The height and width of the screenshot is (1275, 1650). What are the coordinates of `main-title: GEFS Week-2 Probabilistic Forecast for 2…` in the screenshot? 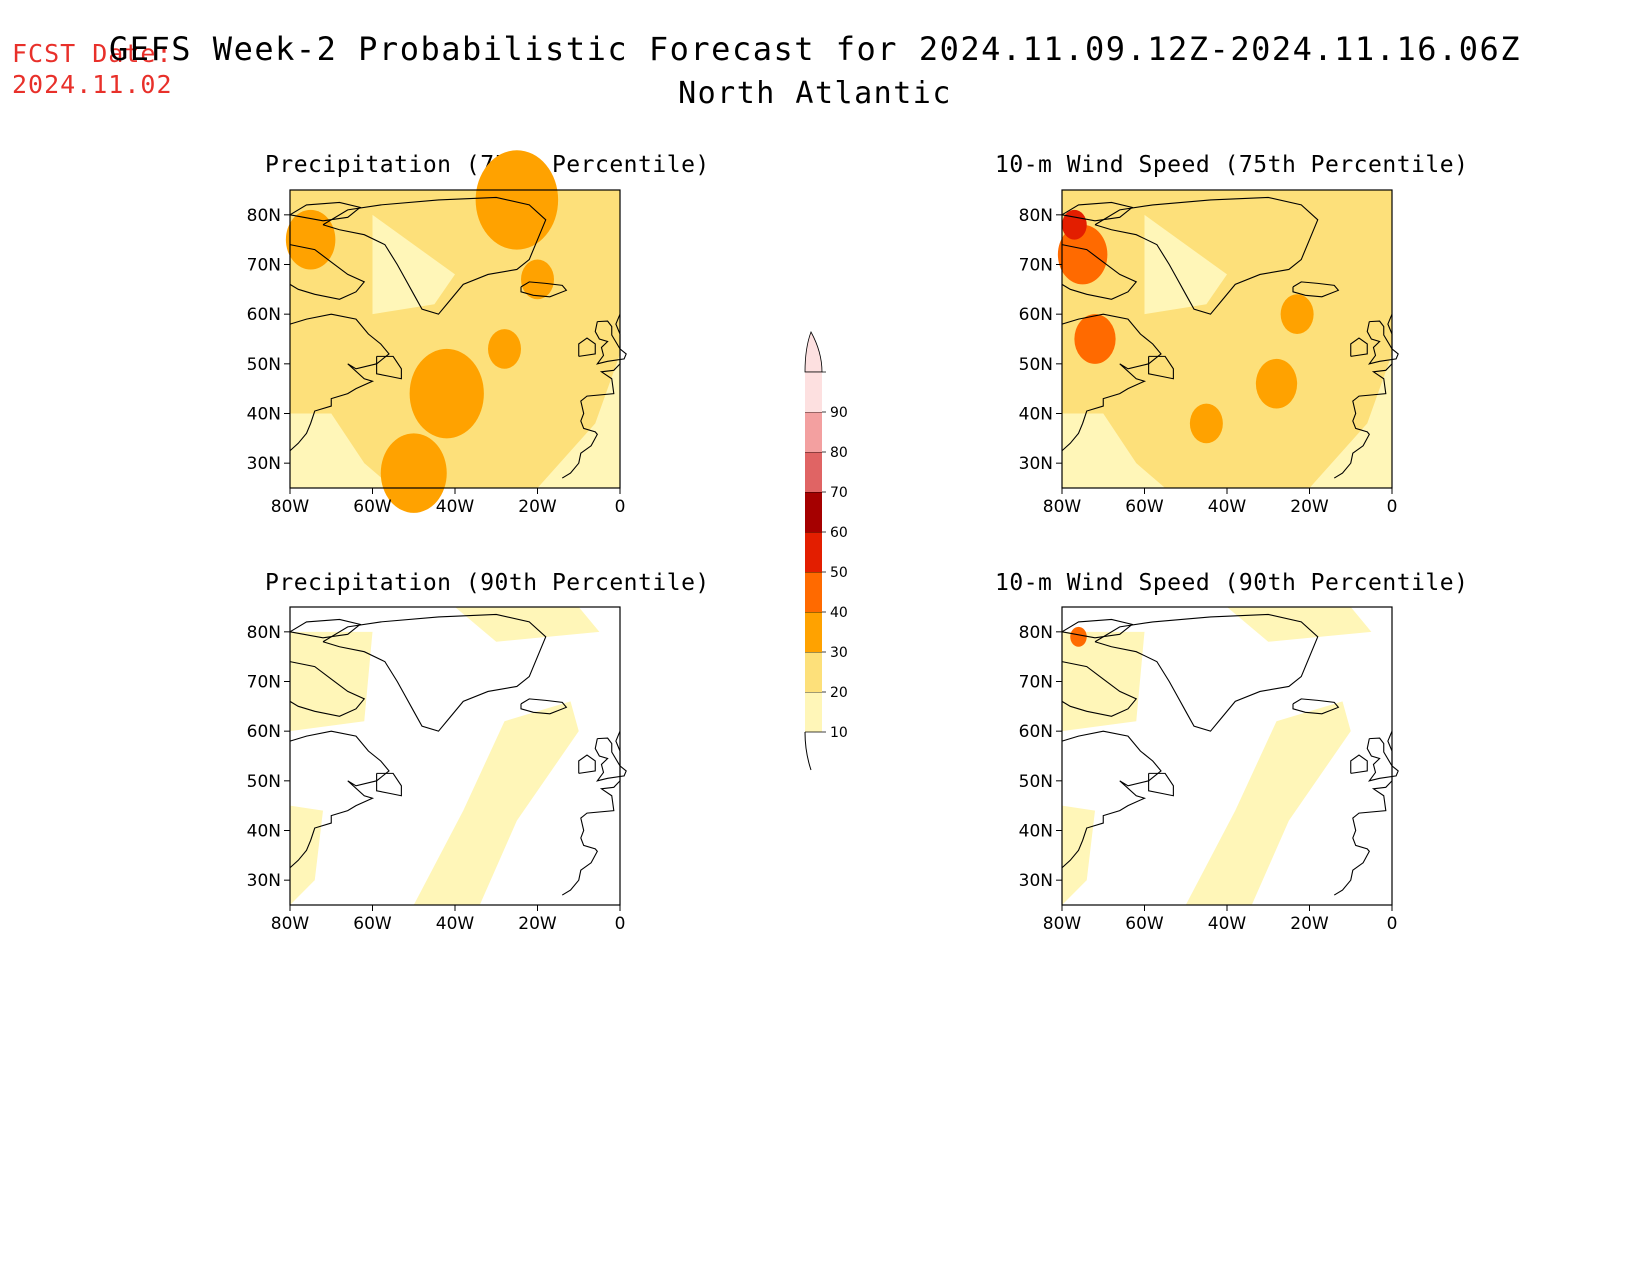 It's located at (815, 49).